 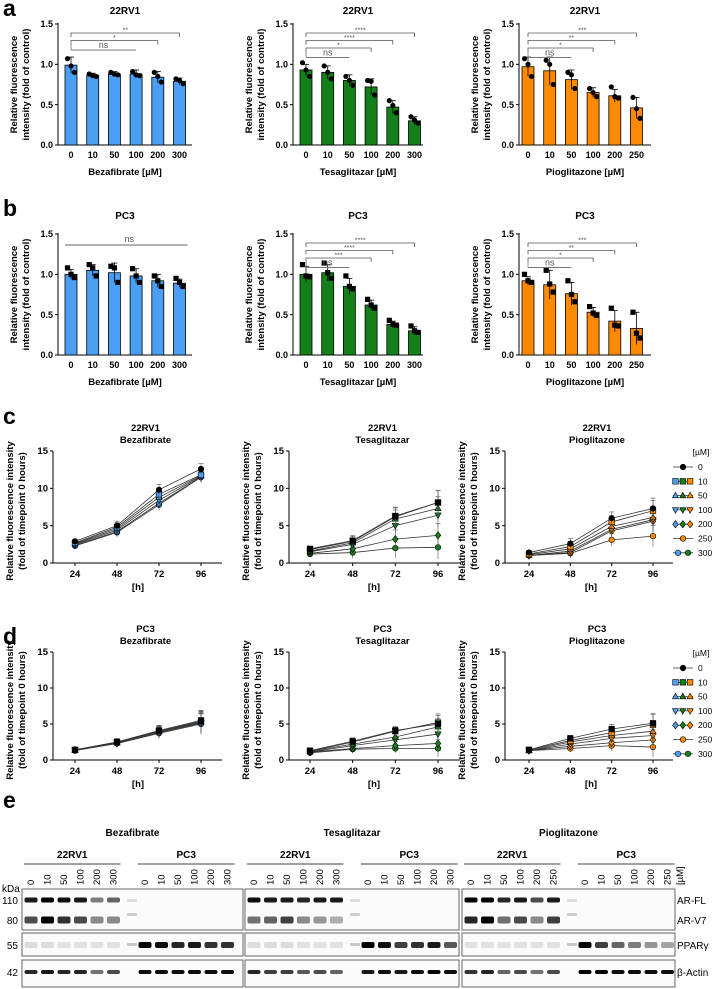 What do you see at coordinates (320, 877) in the screenshot?
I see `lane-dose-label: 200` at bounding box center [320, 877].